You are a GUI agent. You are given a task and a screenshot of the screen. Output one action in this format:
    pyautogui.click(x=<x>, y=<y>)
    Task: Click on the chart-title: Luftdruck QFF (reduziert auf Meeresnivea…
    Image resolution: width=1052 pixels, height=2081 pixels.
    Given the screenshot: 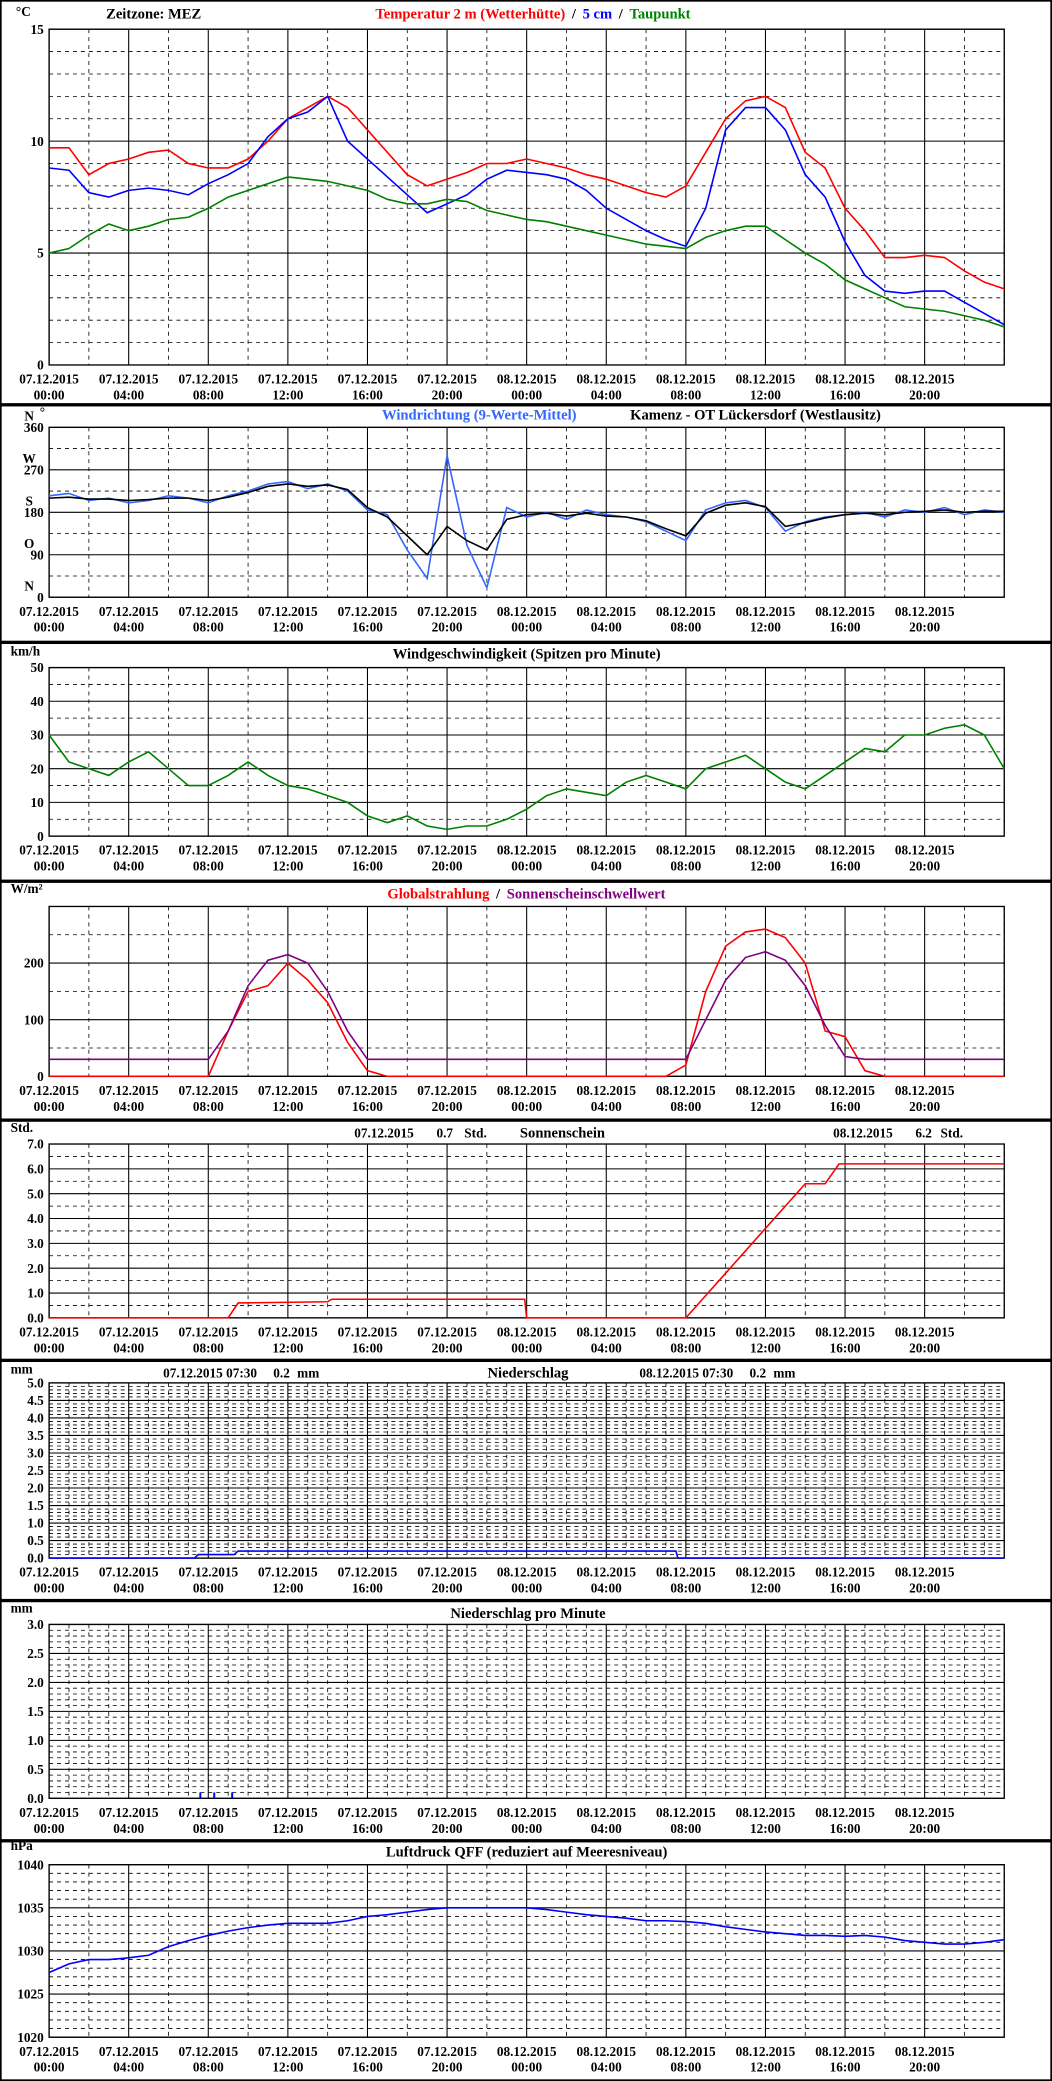 What is the action you would take?
    pyautogui.click(x=527, y=1853)
    